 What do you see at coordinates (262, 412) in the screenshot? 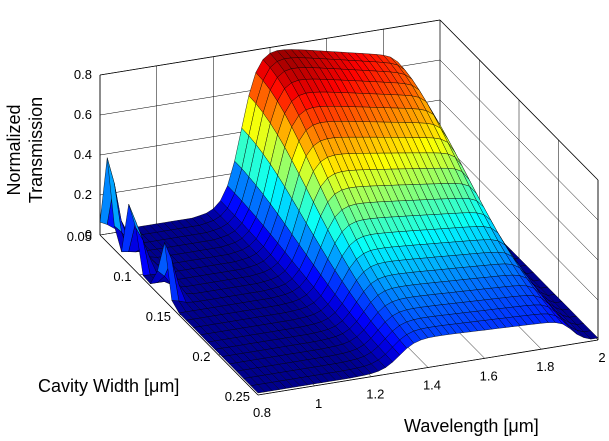
I see `x-tick-label: 0.8` at bounding box center [262, 412].